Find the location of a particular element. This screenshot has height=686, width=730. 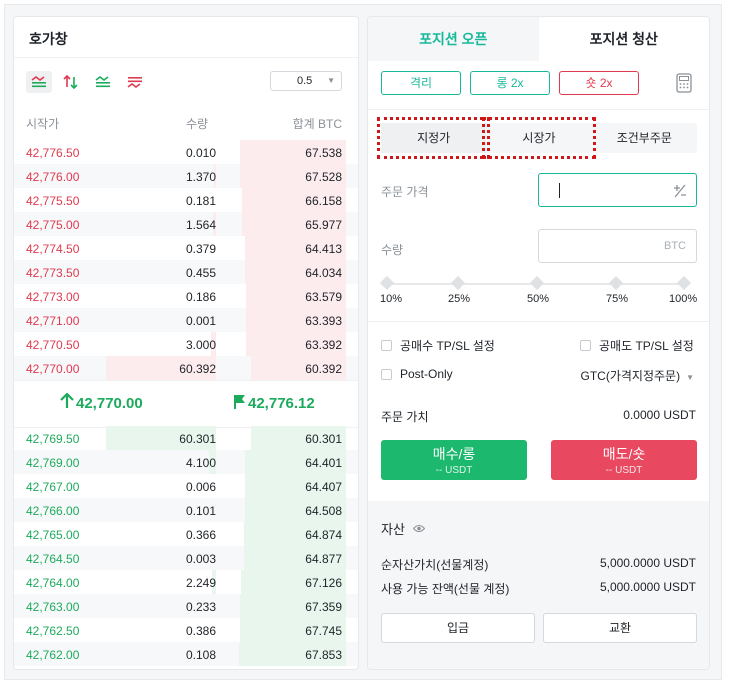

row-qty: 60.301 is located at coordinates (197, 439).